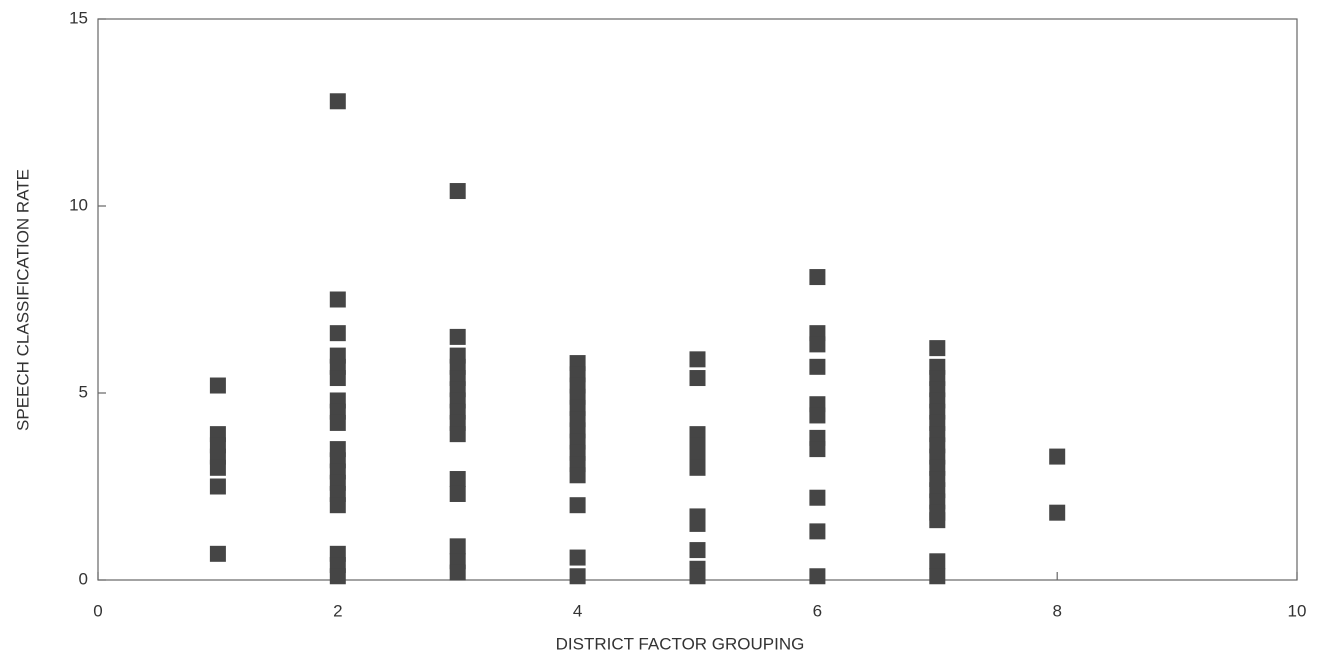 The image size is (1327, 661). I want to click on x-axis-label: DISTRICT FACTOR GROUPING, so click(680, 643).